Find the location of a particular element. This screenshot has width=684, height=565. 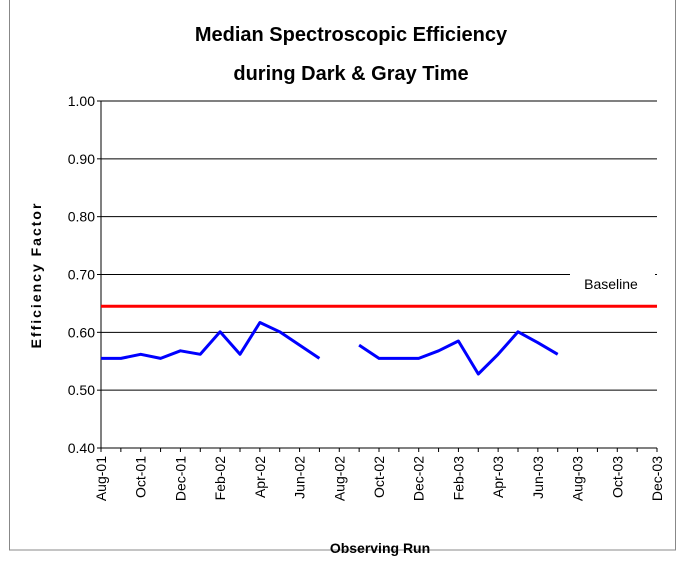

x-tick-label: Jun-02 is located at coordinates (300, 477).